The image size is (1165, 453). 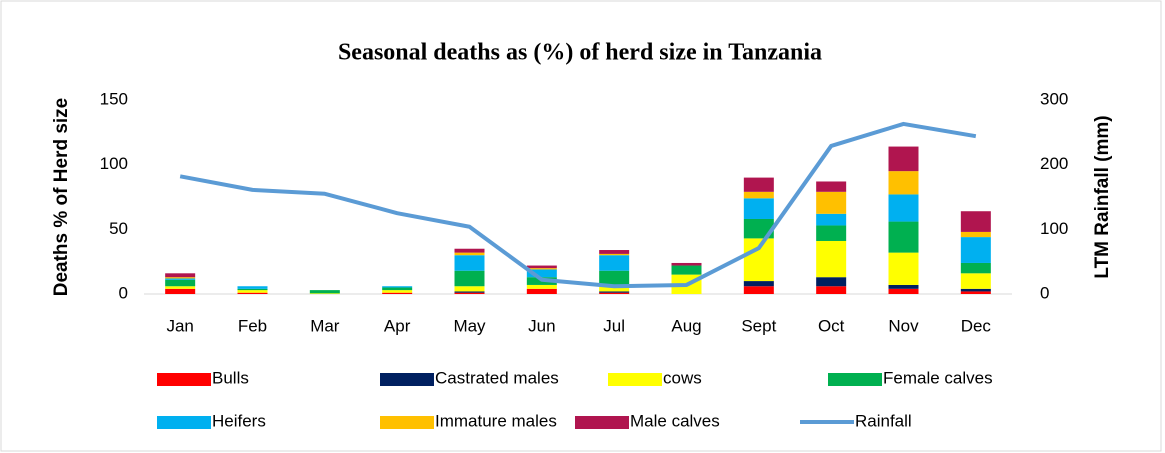 What do you see at coordinates (758, 325) in the screenshot?
I see `x-tick-label: Sept` at bounding box center [758, 325].